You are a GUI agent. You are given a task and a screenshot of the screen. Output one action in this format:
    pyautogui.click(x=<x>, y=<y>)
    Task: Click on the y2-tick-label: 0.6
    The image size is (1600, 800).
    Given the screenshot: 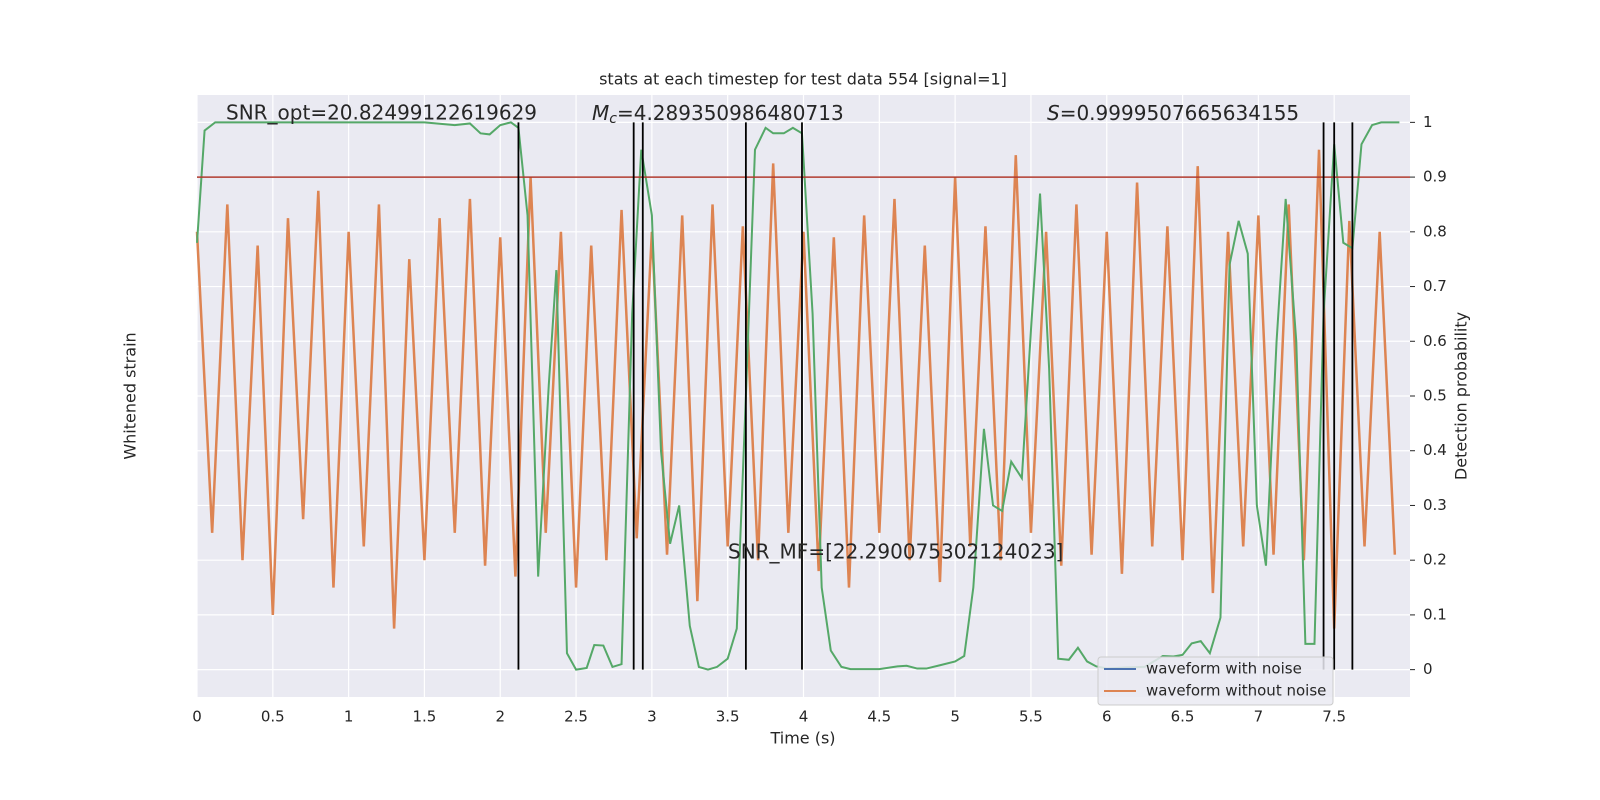 What is the action you would take?
    pyautogui.click(x=1435, y=341)
    